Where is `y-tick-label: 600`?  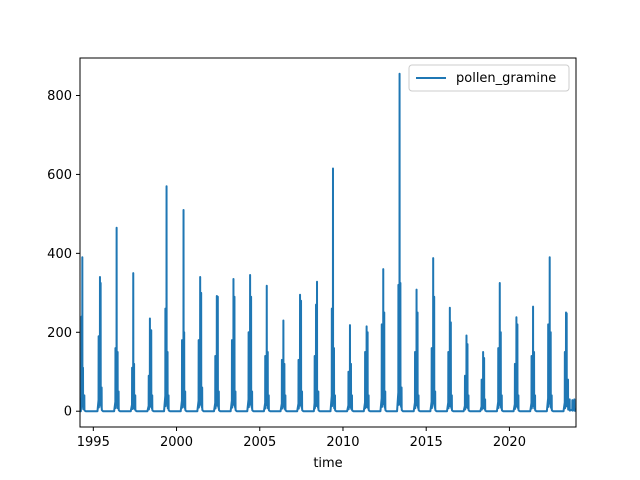 y-tick-label: 600 is located at coordinates (59, 175).